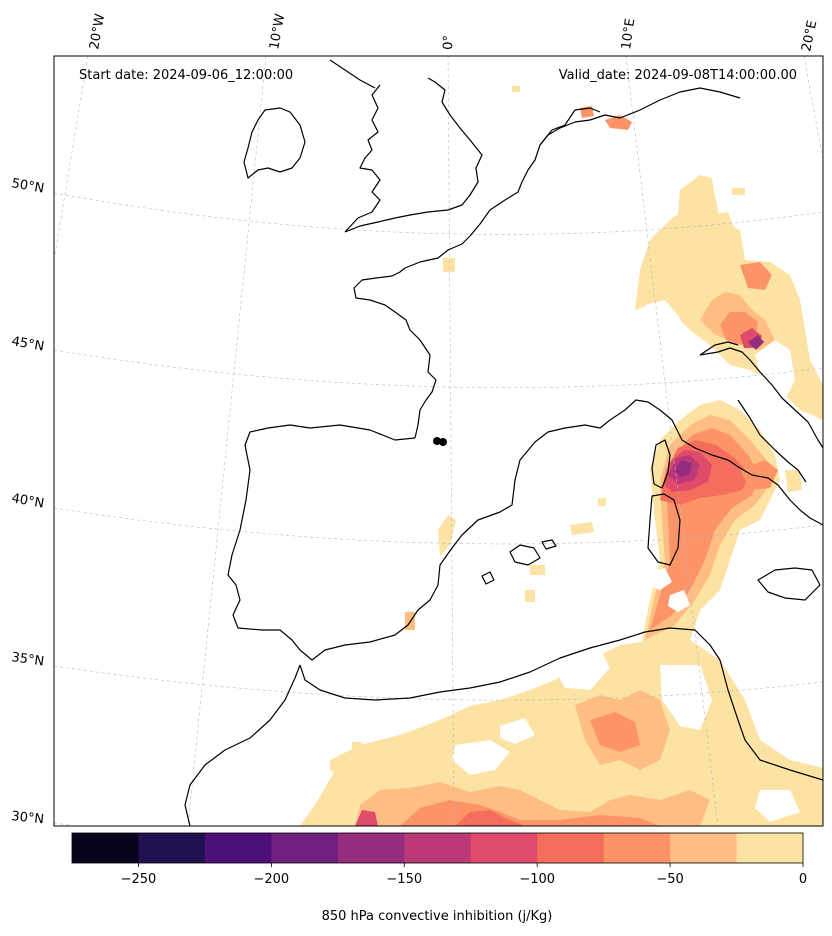 Image resolution: width=832 pixels, height=936 pixels. Describe the element at coordinates (277, 32) in the screenshot. I see `lon-label-10w: 10°W` at that location.